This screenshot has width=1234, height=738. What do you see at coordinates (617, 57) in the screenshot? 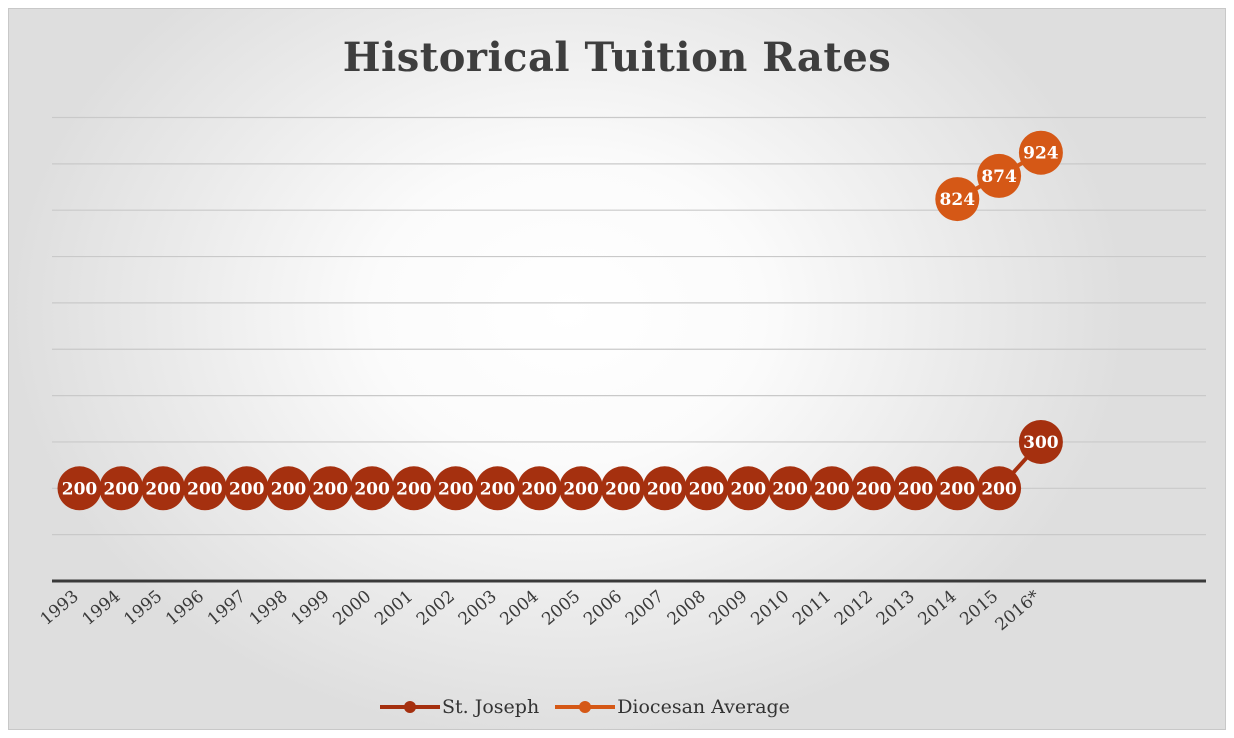
I see `chart-title: Historical Tuition Rates` at bounding box center [617, 57].